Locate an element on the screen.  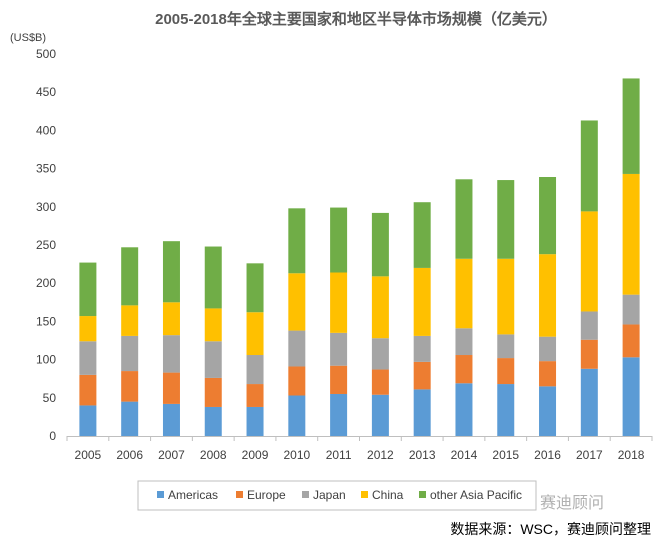
x-tick-label: 2011 is located at coordinates (339, 455).